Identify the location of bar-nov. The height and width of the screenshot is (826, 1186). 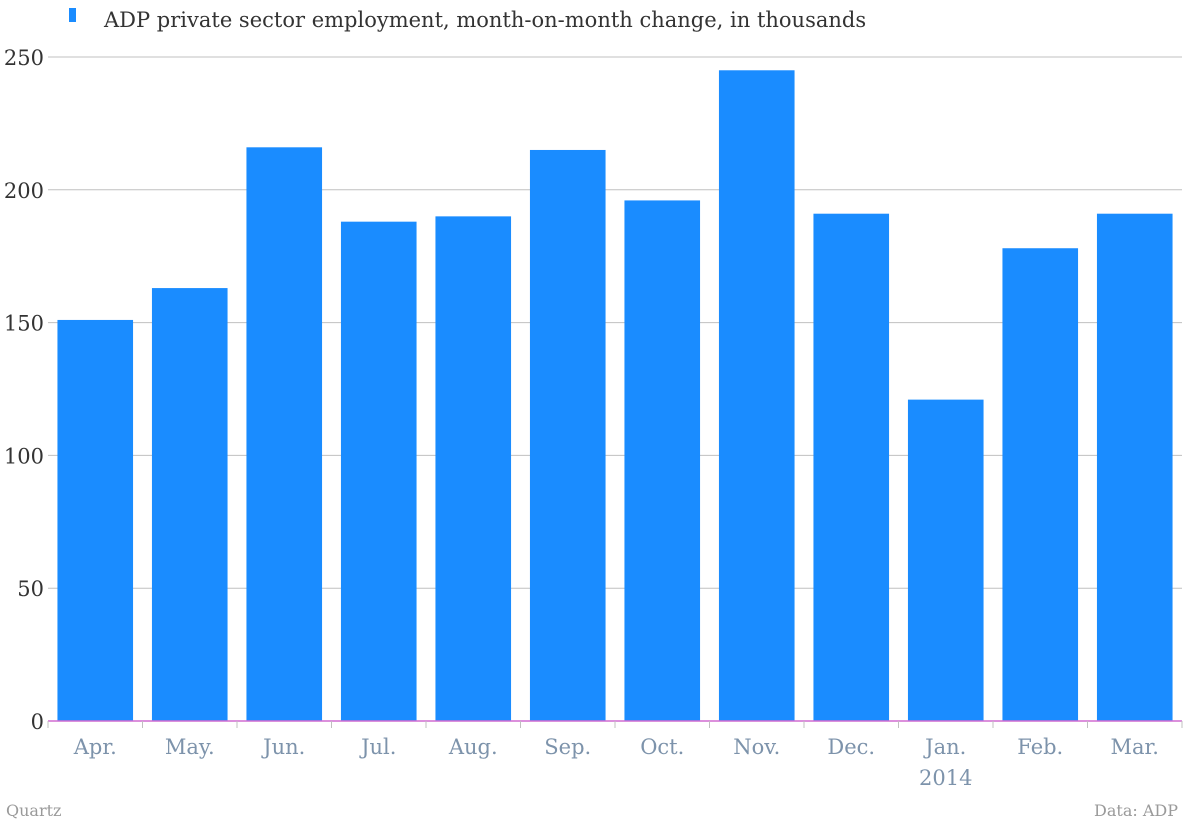
(756, 395).